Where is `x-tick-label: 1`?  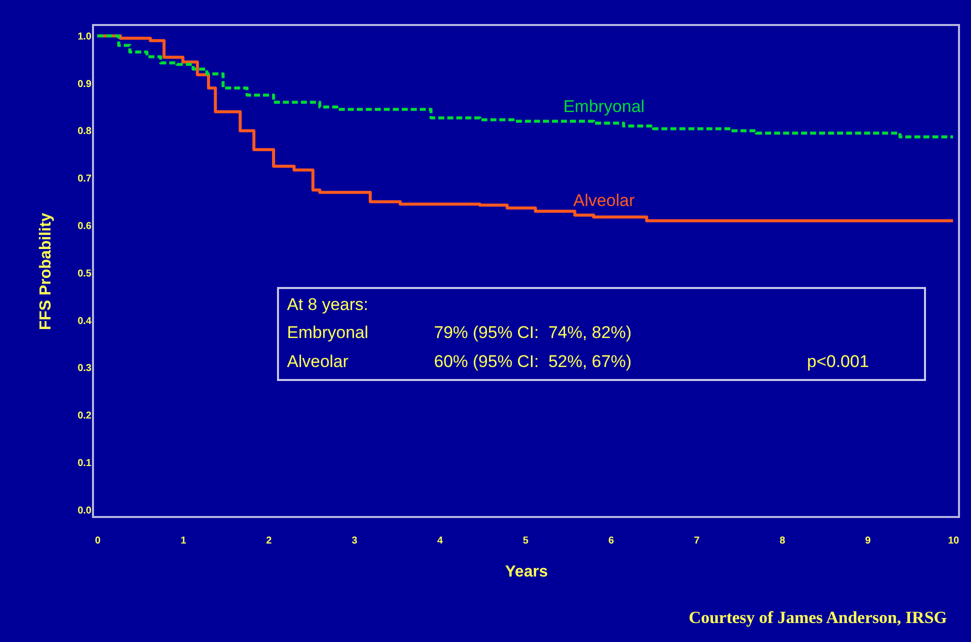 x-tick-label: 1 is located at coordinates (183, 541).